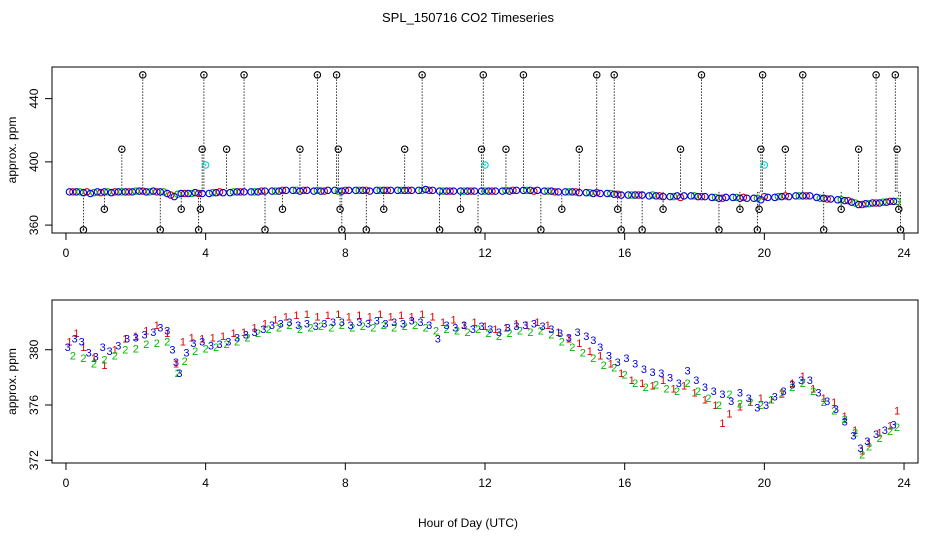 This screenshot has width=936, height=540. I want to click on top-panel-x-tick-label: 8, so click(345, 253).